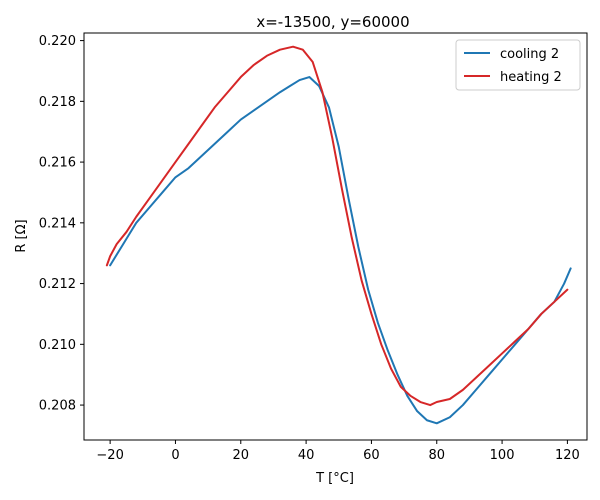  Describe the element at coordinates (175, 455) in the screenshot. I see `x-tick-label: 0` at that location.